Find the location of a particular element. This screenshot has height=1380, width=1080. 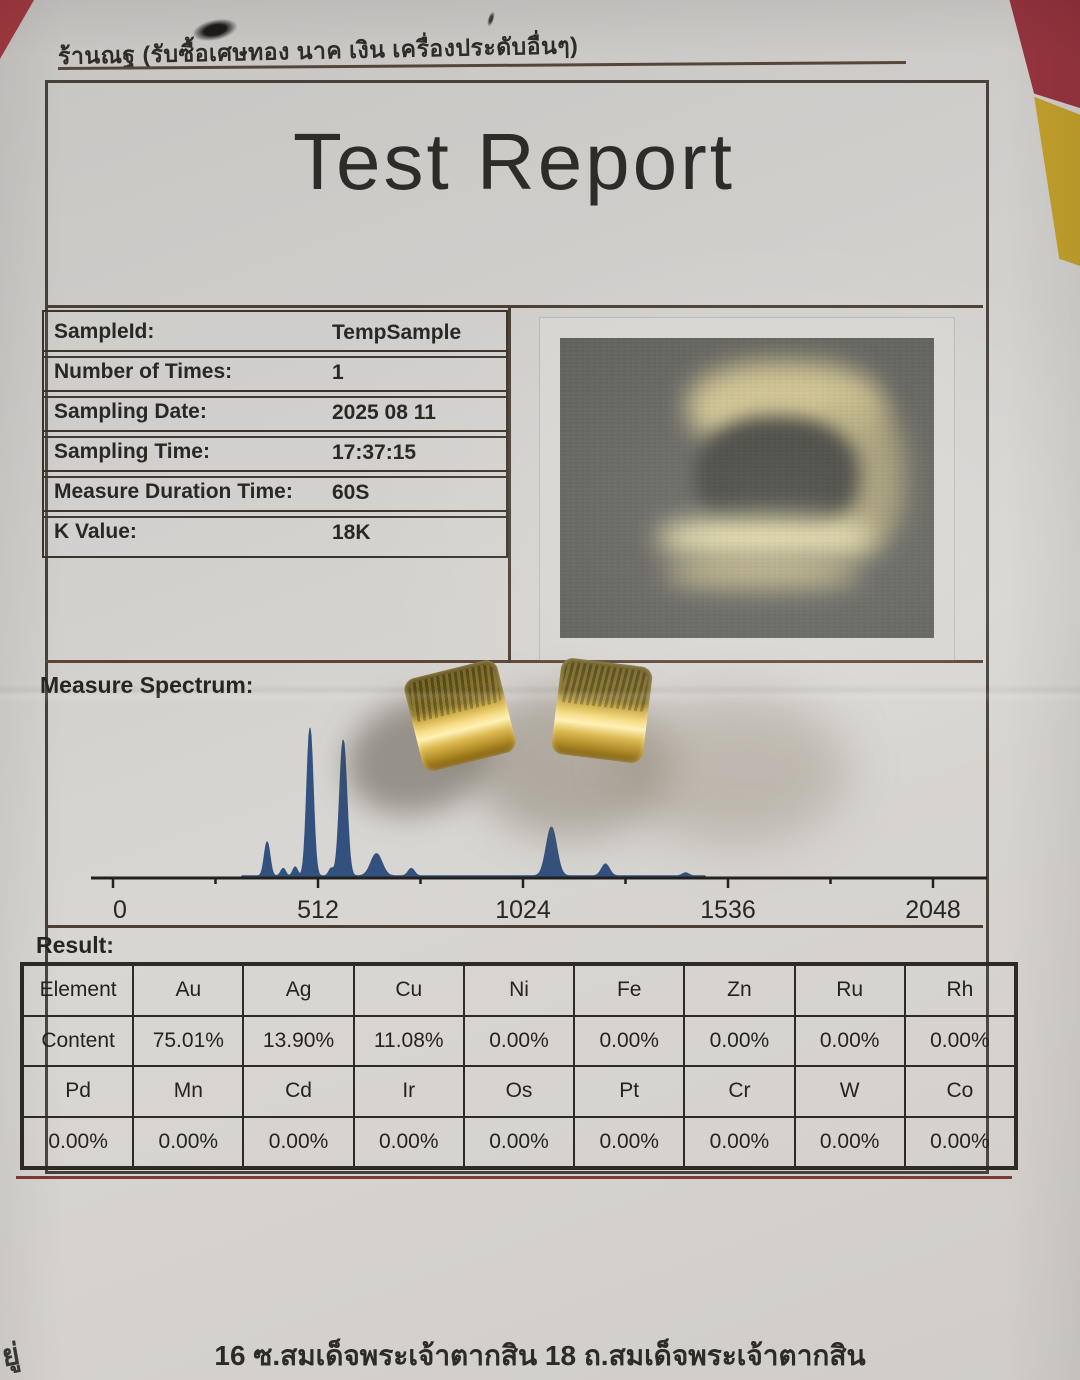

photo-noise-texture is located at coordinates (747, 488).